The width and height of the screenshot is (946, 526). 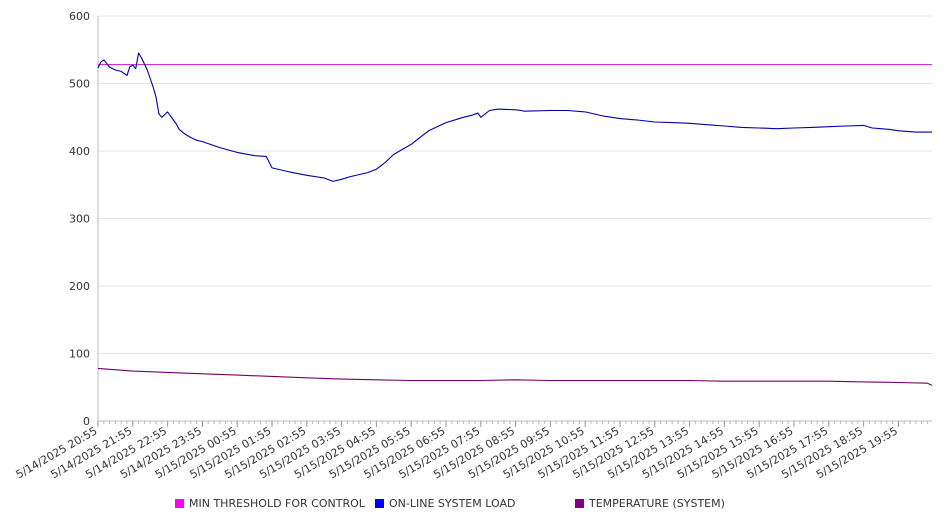 What do you see at coordinates (79, 219) in the screenshot?
I see `y-tick-label: 300` at bounding box center [79, 219].